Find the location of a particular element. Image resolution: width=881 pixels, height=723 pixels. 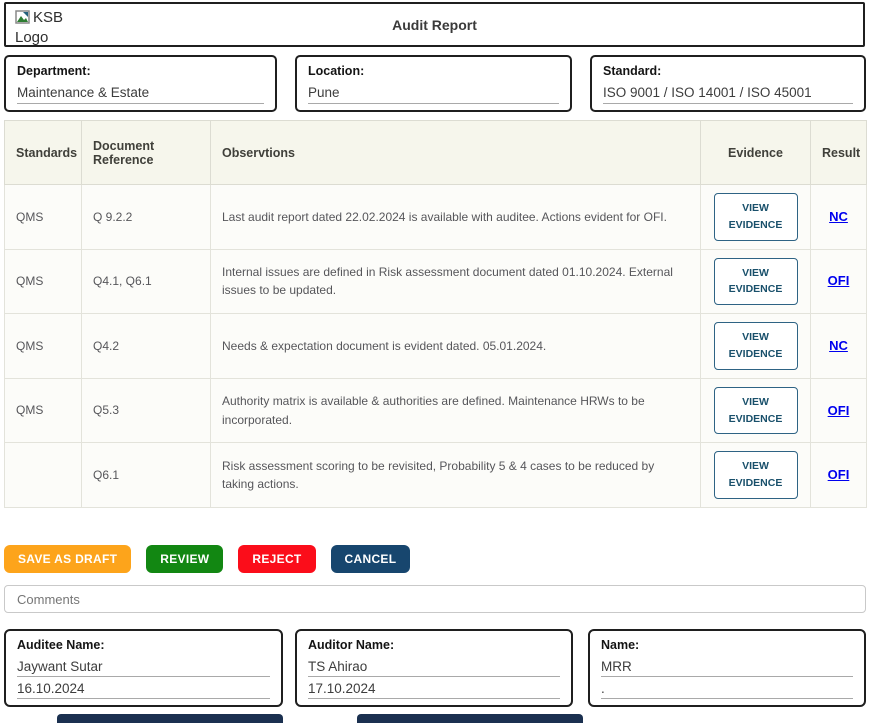

report-header: Audit Report KSB Logo is located at coordinates (434, 24).